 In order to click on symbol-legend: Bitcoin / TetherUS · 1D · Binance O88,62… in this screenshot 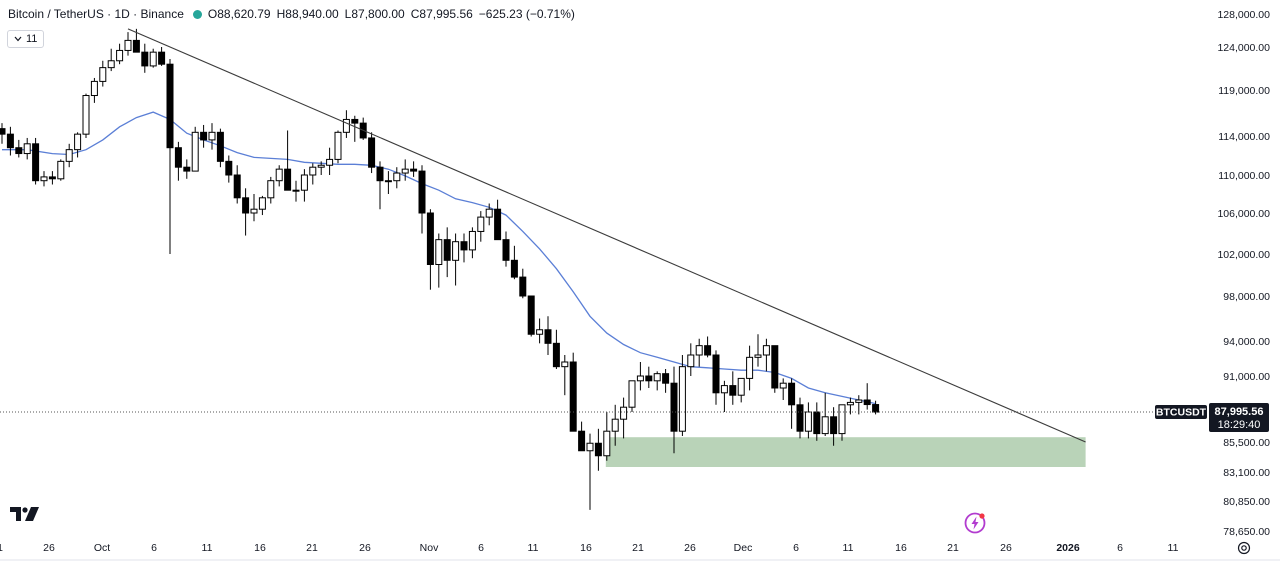, I will do `click(294, 14)`.